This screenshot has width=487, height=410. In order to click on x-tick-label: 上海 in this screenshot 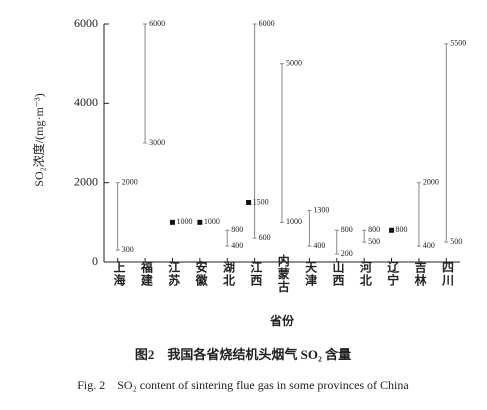, I will do `click(119, 273)`.